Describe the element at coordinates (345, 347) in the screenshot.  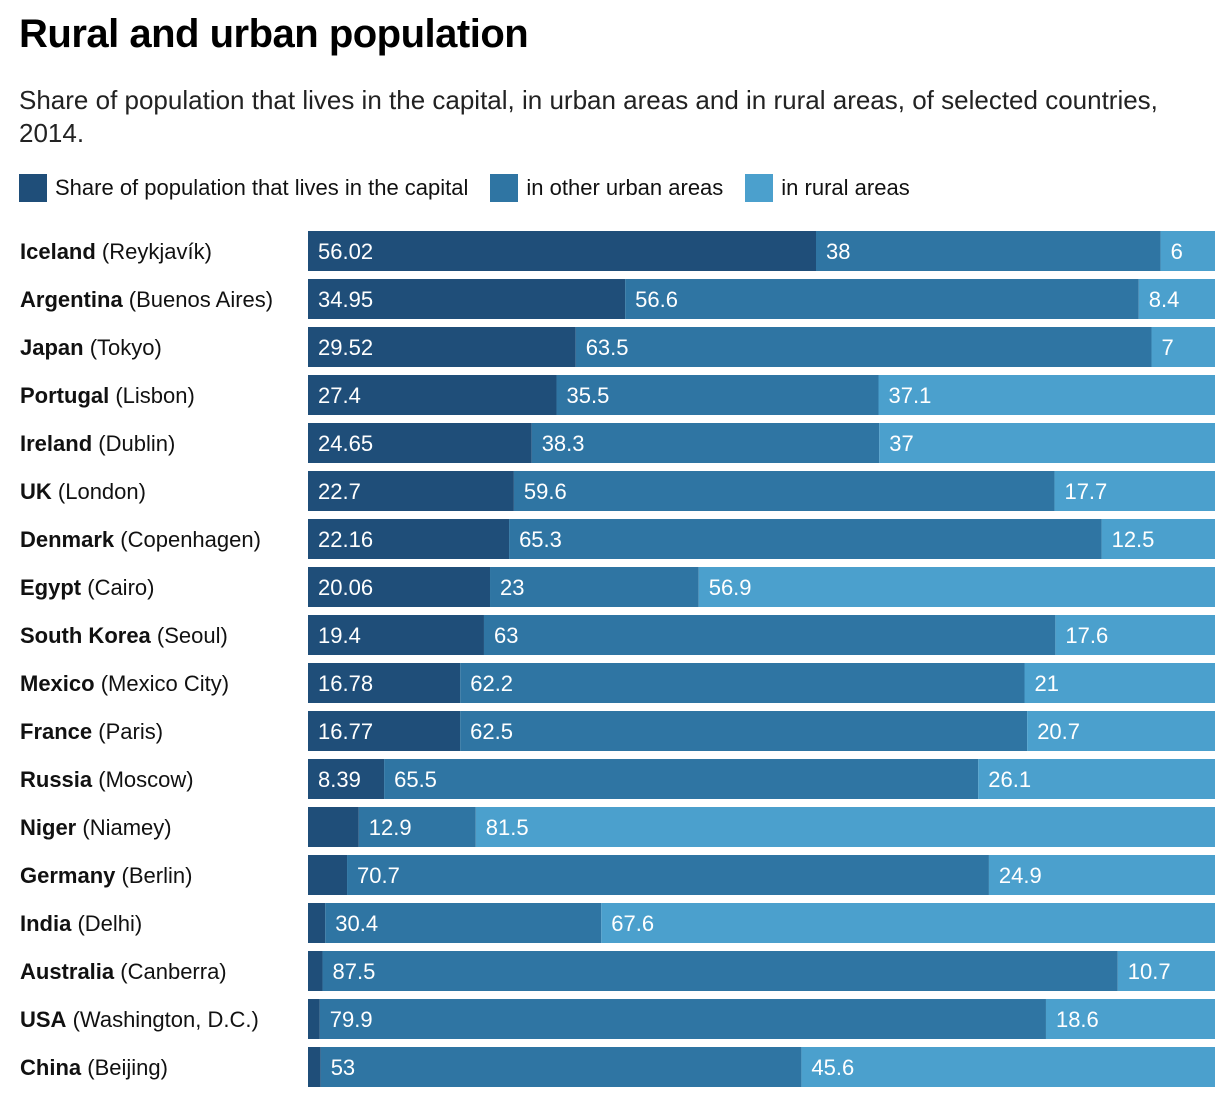
I see `value-label-capital-2: 29.52` at that location.